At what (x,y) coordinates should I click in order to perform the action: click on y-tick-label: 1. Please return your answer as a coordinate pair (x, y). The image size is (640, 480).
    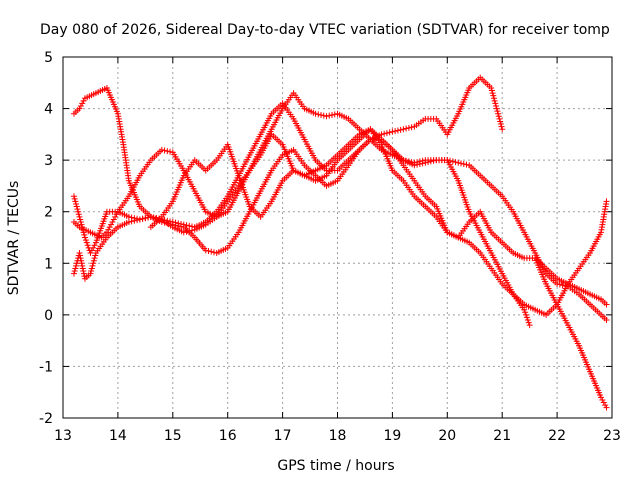
    Looking at the image, I should click on (48, 264).